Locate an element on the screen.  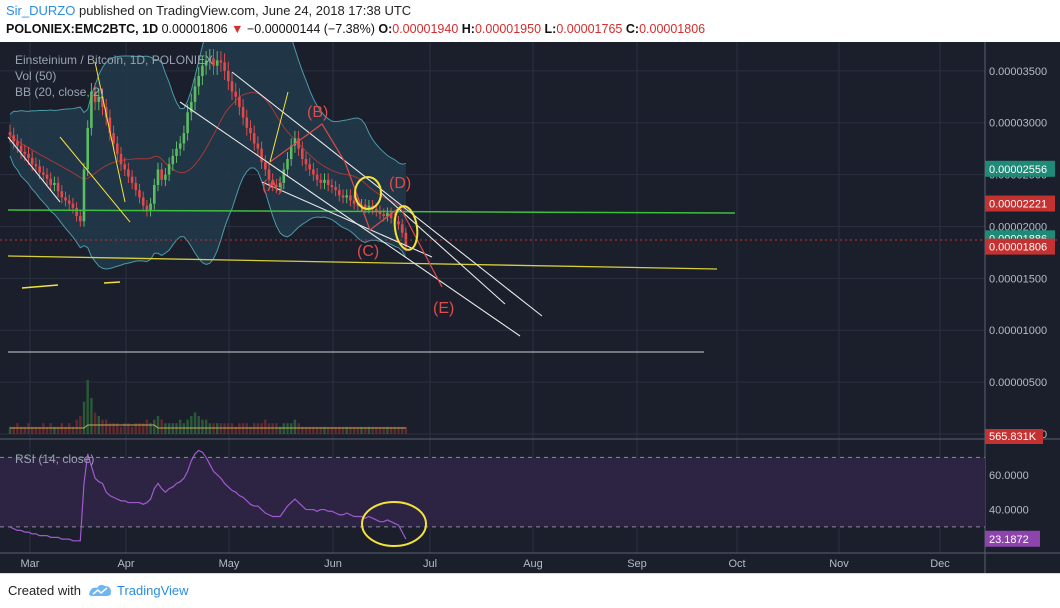
channel-line-mid is located at coordinates (442, 248).